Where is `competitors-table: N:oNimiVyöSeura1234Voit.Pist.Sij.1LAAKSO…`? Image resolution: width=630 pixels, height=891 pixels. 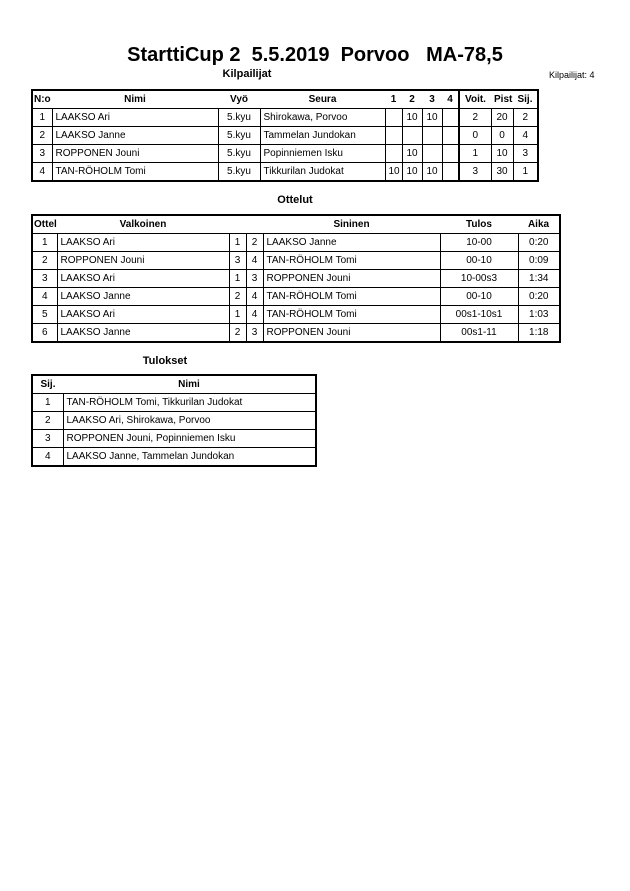 competitors-table: N:oNimiVyöSeura1234Voit.Pist.Sij.1LAAKSO… is located at coordinates (285, 135).